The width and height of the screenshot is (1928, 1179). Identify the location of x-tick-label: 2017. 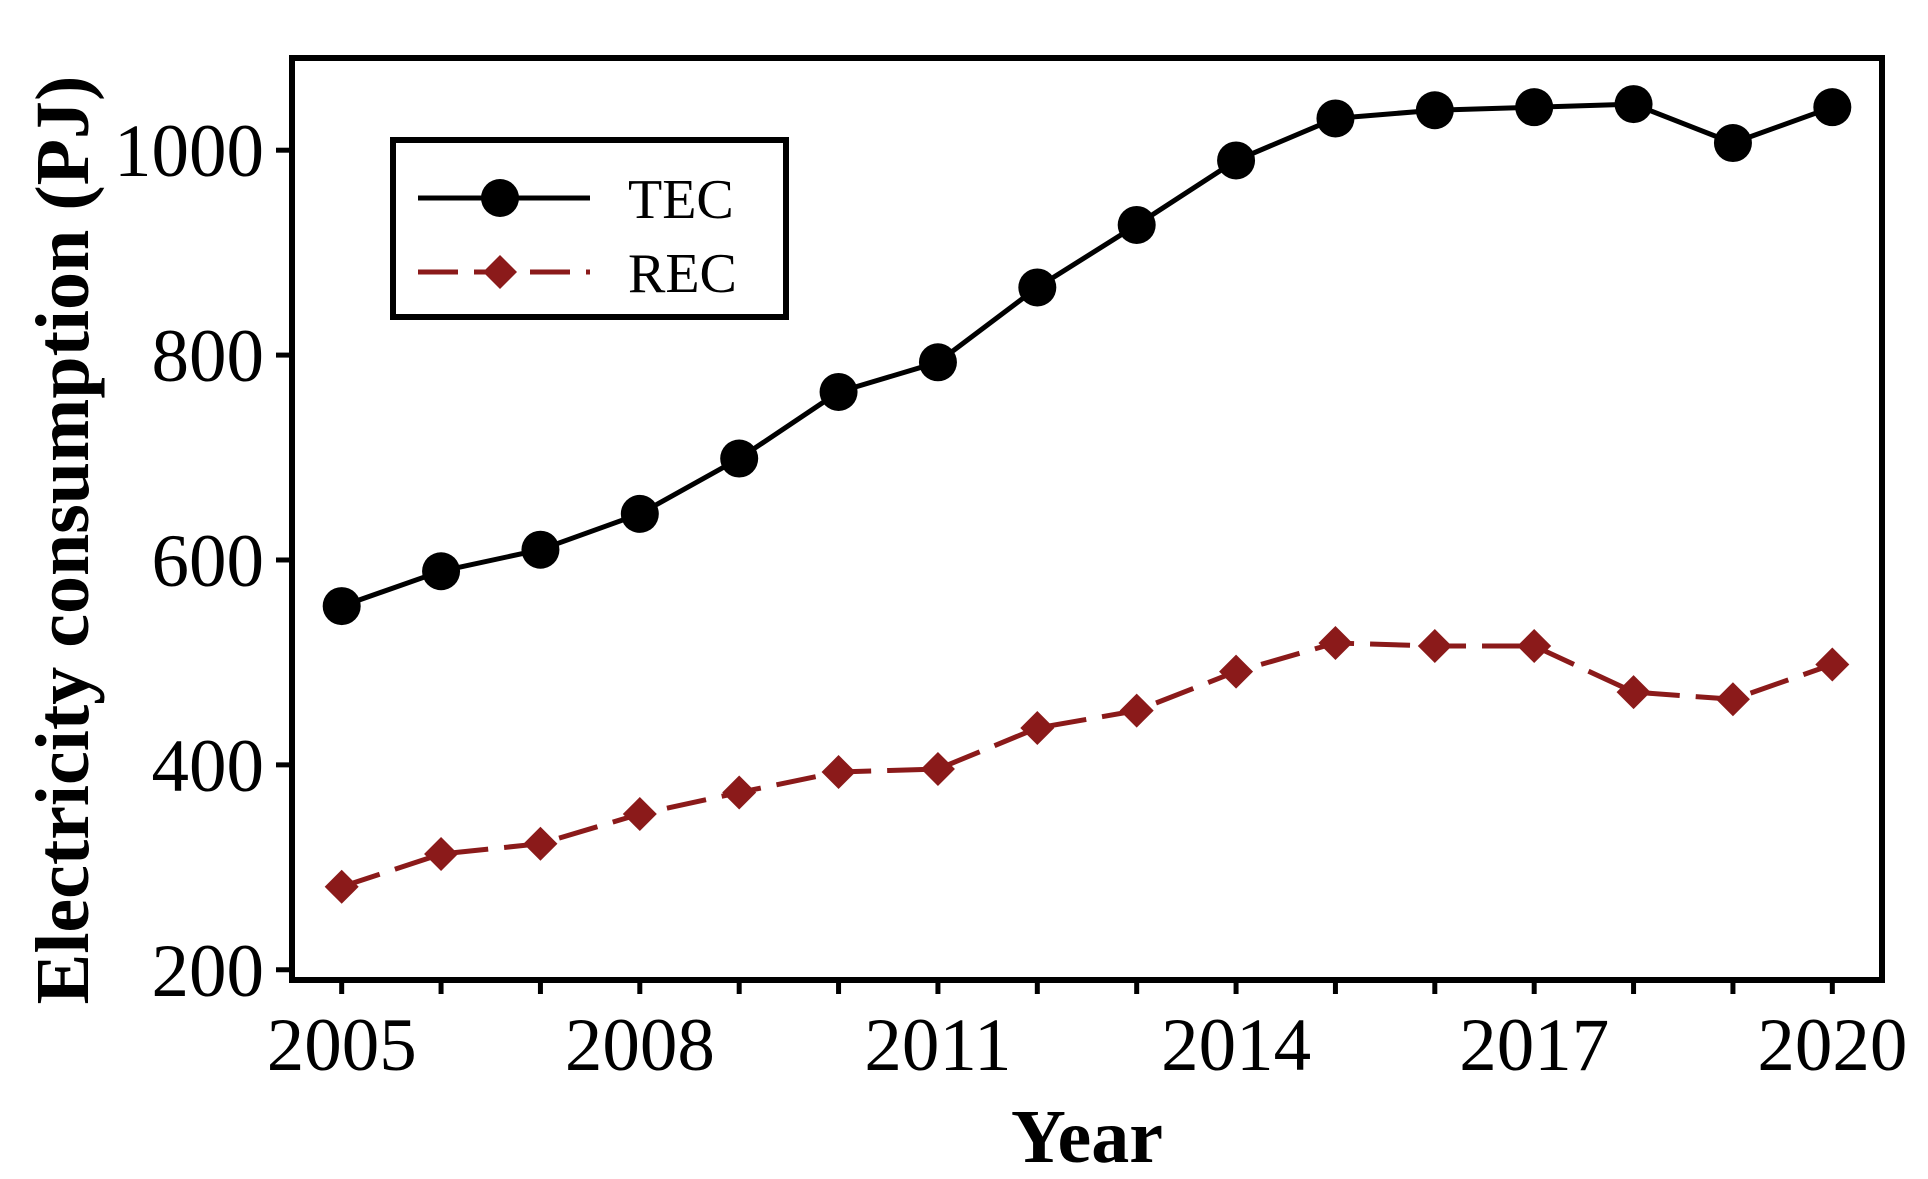
(1534, 1045).